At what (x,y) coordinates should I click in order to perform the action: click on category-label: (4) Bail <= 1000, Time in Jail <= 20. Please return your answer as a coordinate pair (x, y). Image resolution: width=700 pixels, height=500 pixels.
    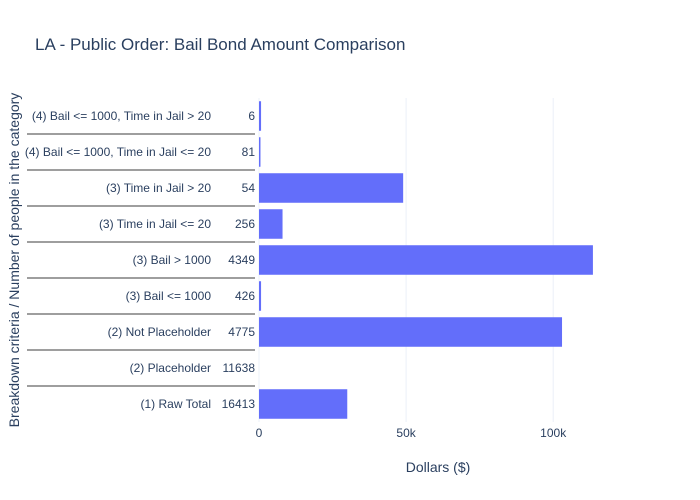
    Looking at the image, I should click on (118, 152).